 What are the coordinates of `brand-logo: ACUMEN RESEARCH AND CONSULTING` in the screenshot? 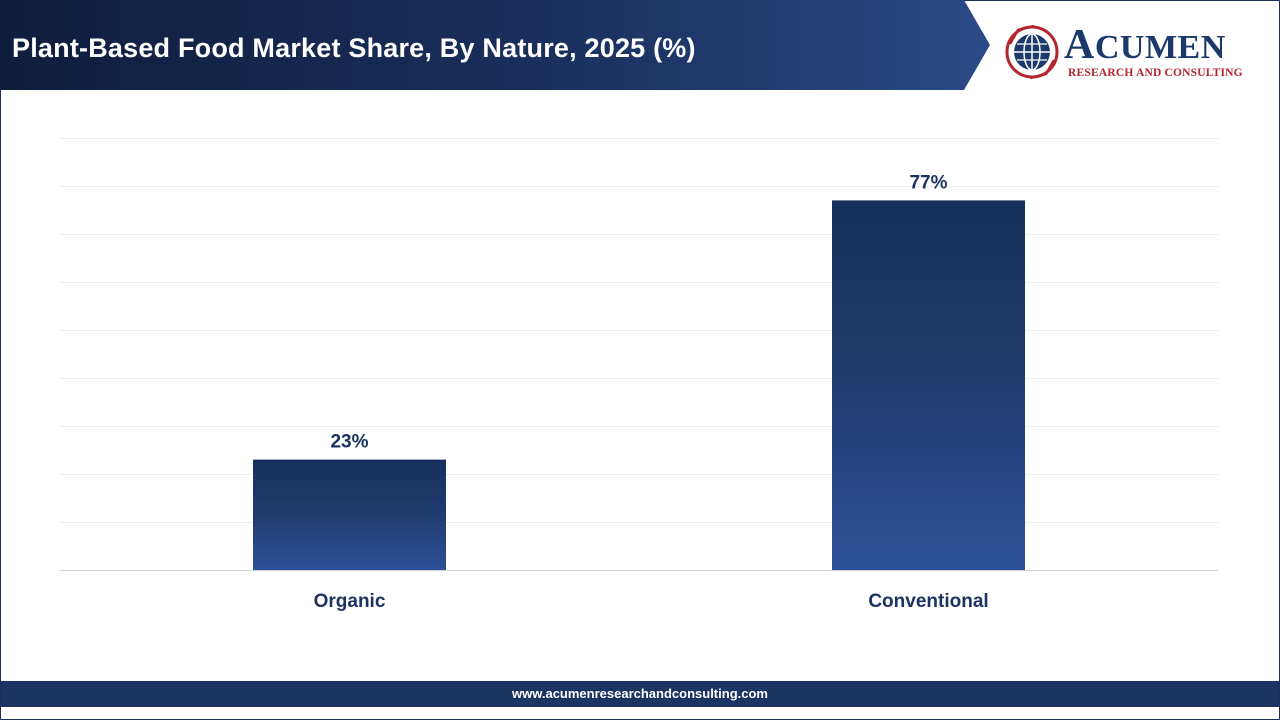 It's located at (1135, 53).